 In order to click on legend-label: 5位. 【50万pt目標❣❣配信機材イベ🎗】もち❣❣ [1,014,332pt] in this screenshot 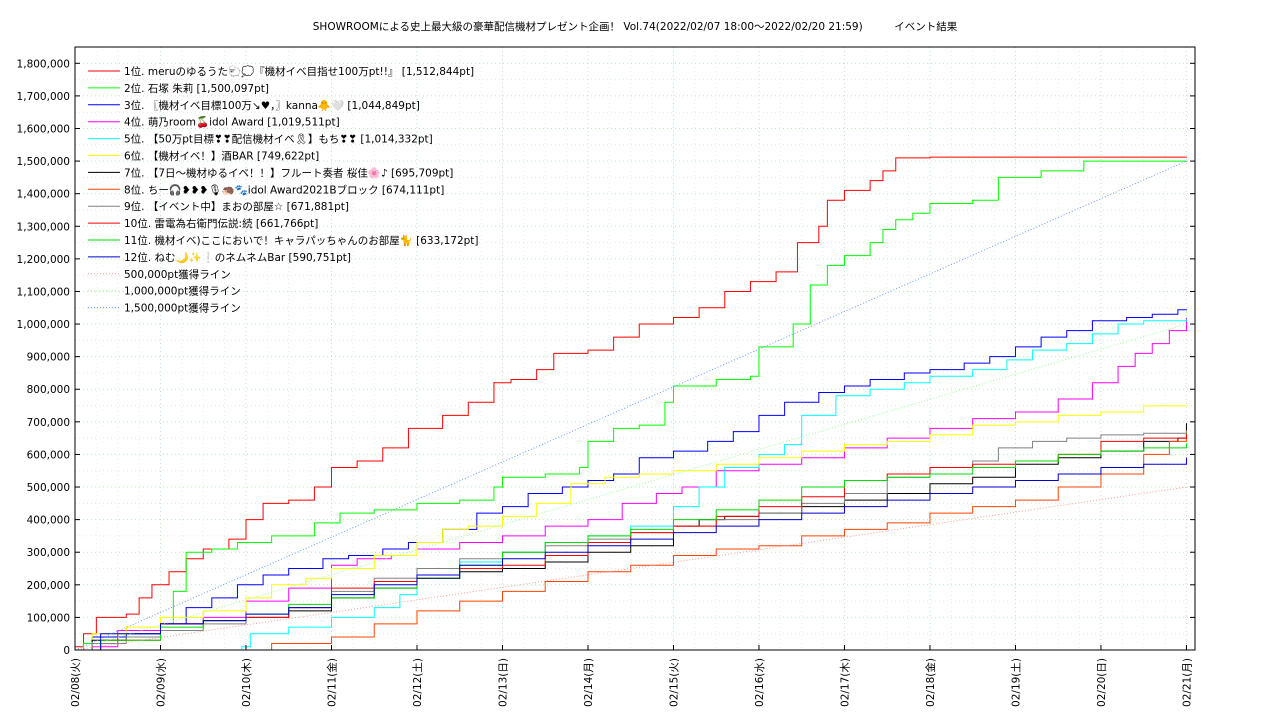, I will do `click(278, 139)`.